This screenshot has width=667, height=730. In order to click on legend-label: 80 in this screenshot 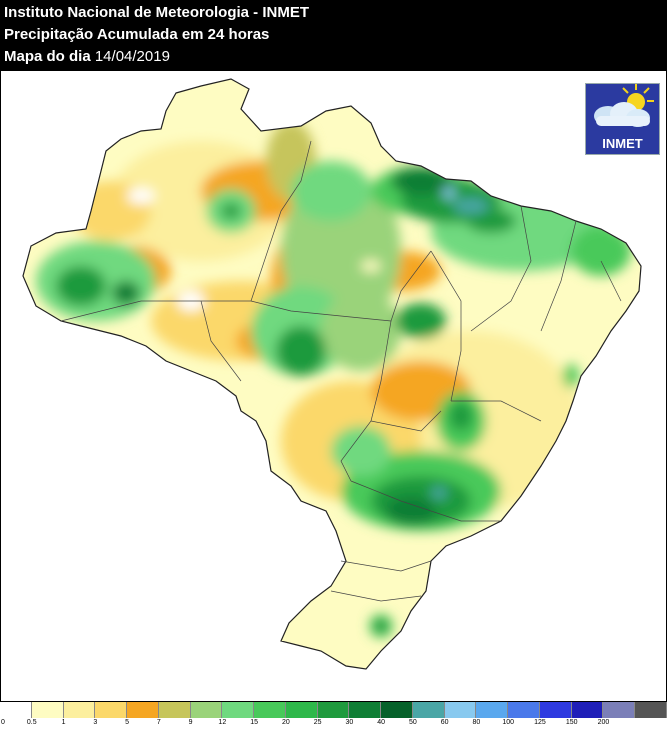, I will do `click(476, 722)`.